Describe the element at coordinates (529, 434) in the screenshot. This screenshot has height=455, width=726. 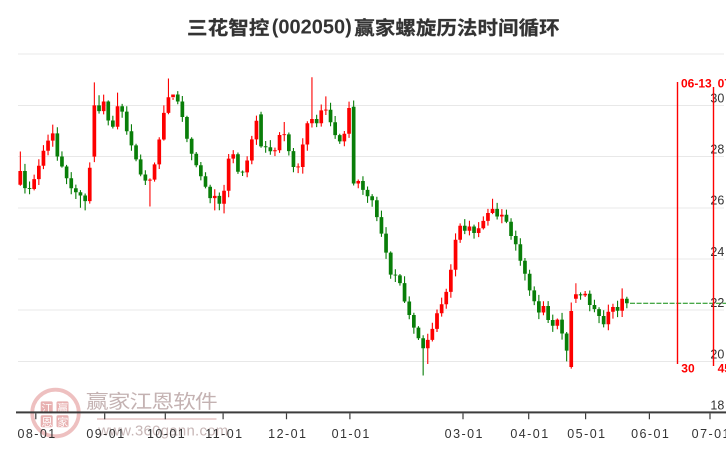
I see `svg-text: 04-01` at that location.